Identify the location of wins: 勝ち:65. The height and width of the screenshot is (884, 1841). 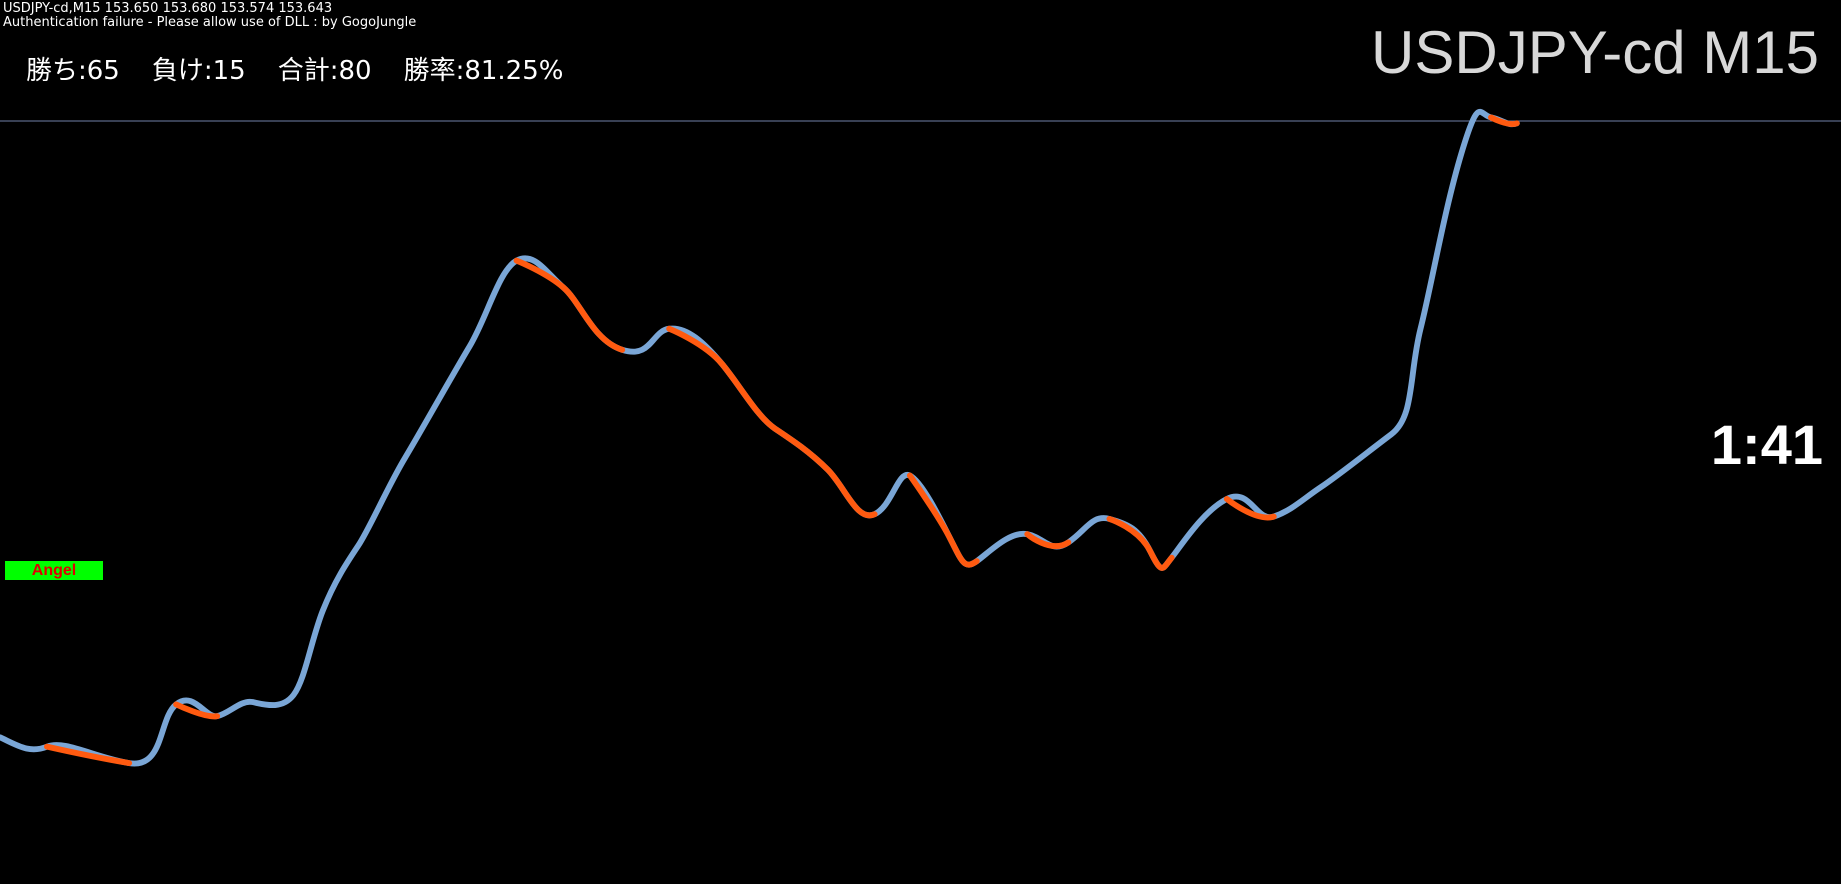
(73, 71).